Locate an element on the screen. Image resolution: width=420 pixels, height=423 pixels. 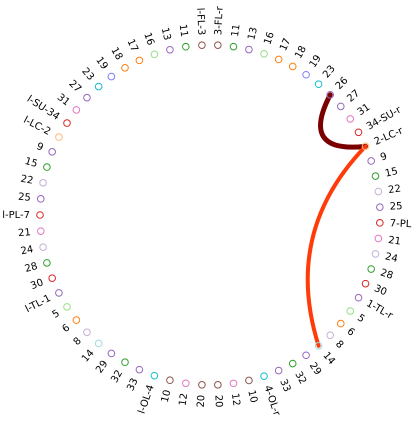
node-label: 31 is located at coordinates (63, 100).